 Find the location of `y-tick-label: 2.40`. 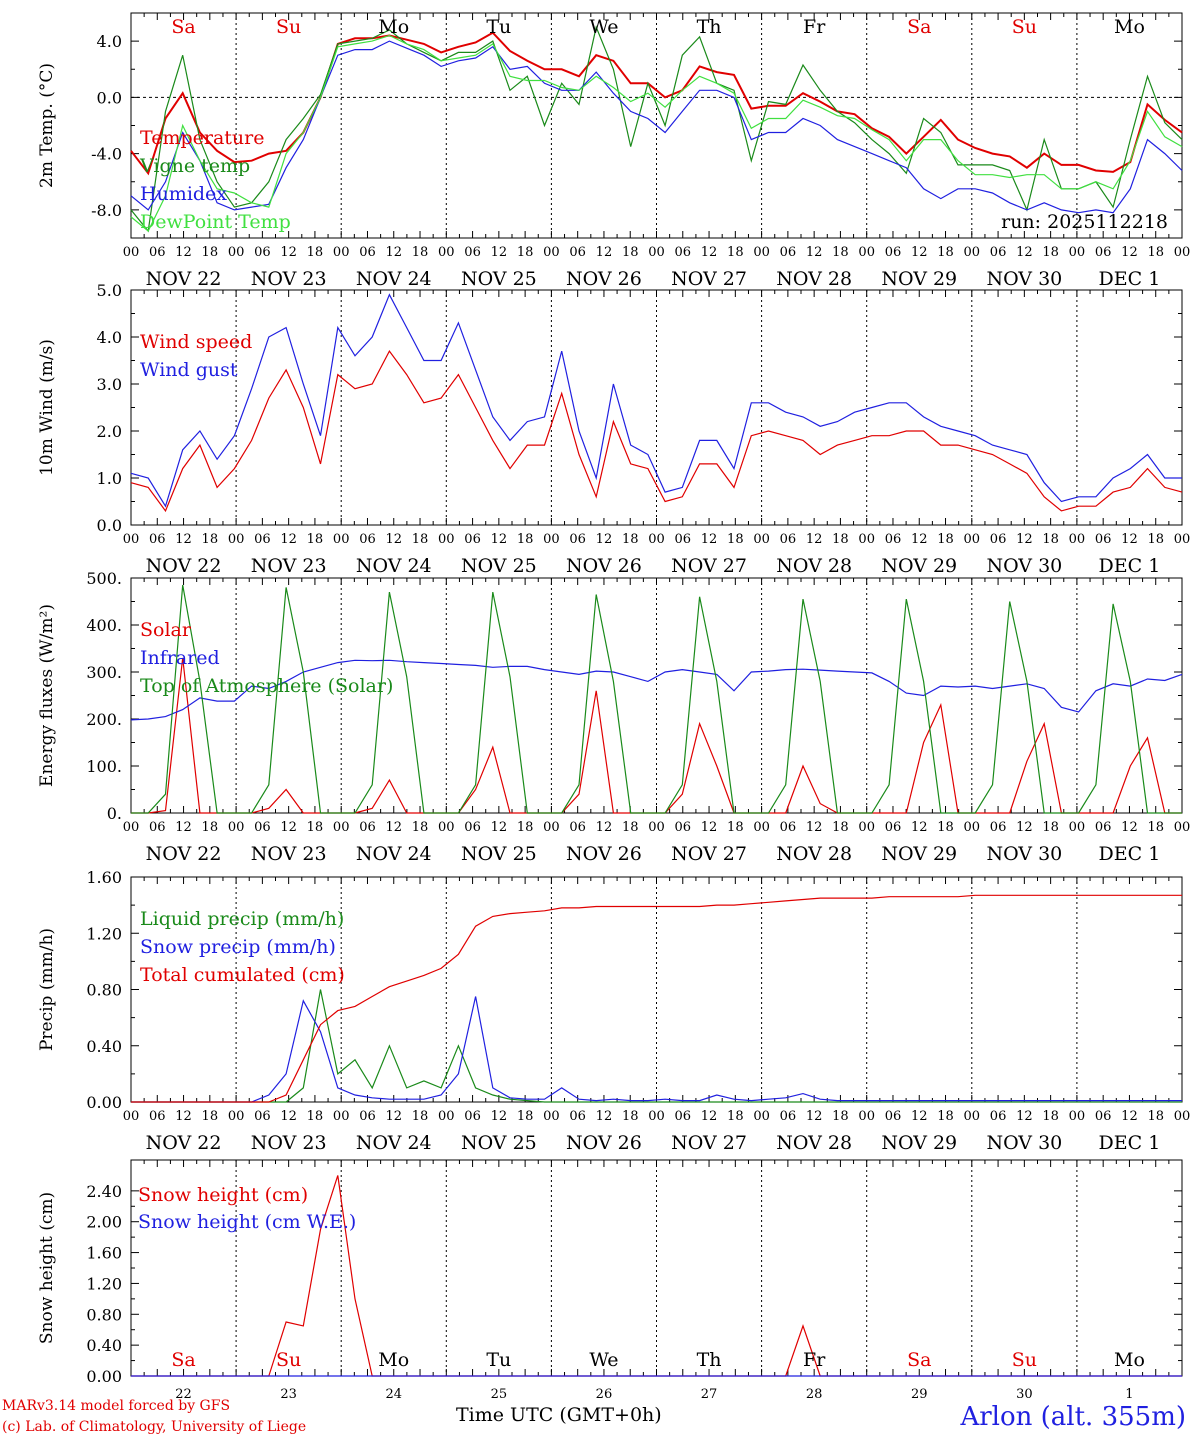

y-tick-label: 2.40 is located at coordinates (104, 1191).